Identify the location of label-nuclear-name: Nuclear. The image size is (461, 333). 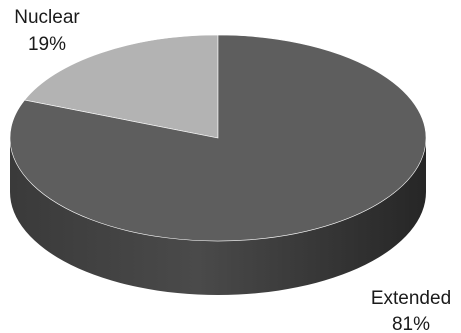
(47, 17).